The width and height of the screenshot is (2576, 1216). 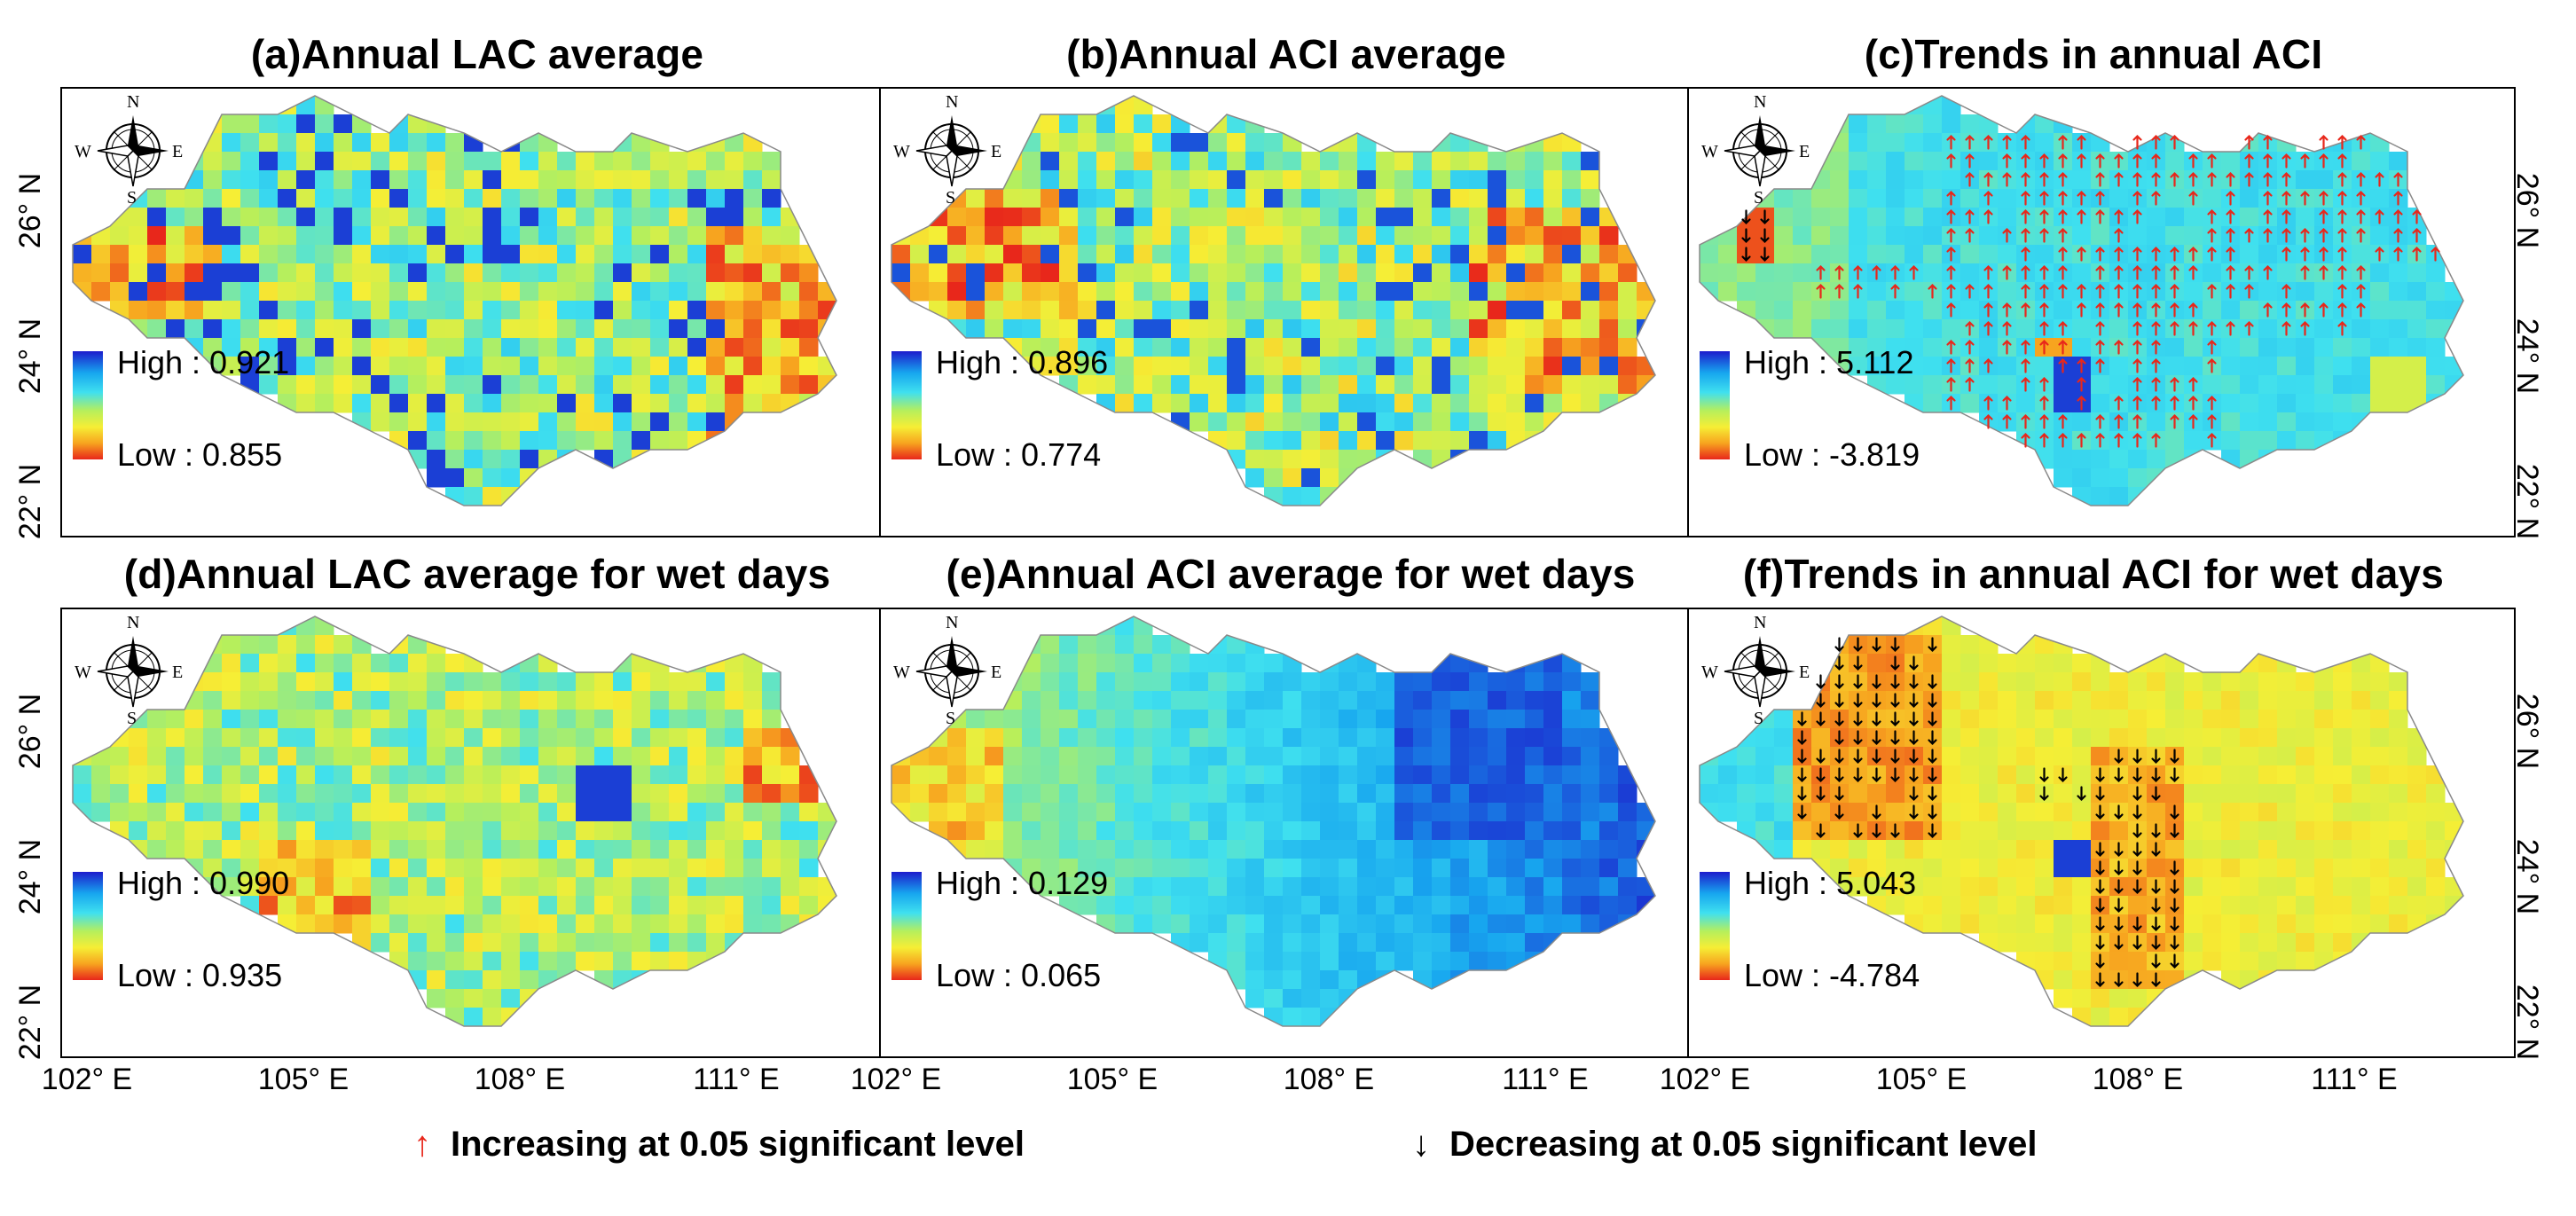 What do you see at coordinates (1019, 455) in the screenshot?
I see `legend-low-value: Low : 0.774` at bounding box center [1019, 455].